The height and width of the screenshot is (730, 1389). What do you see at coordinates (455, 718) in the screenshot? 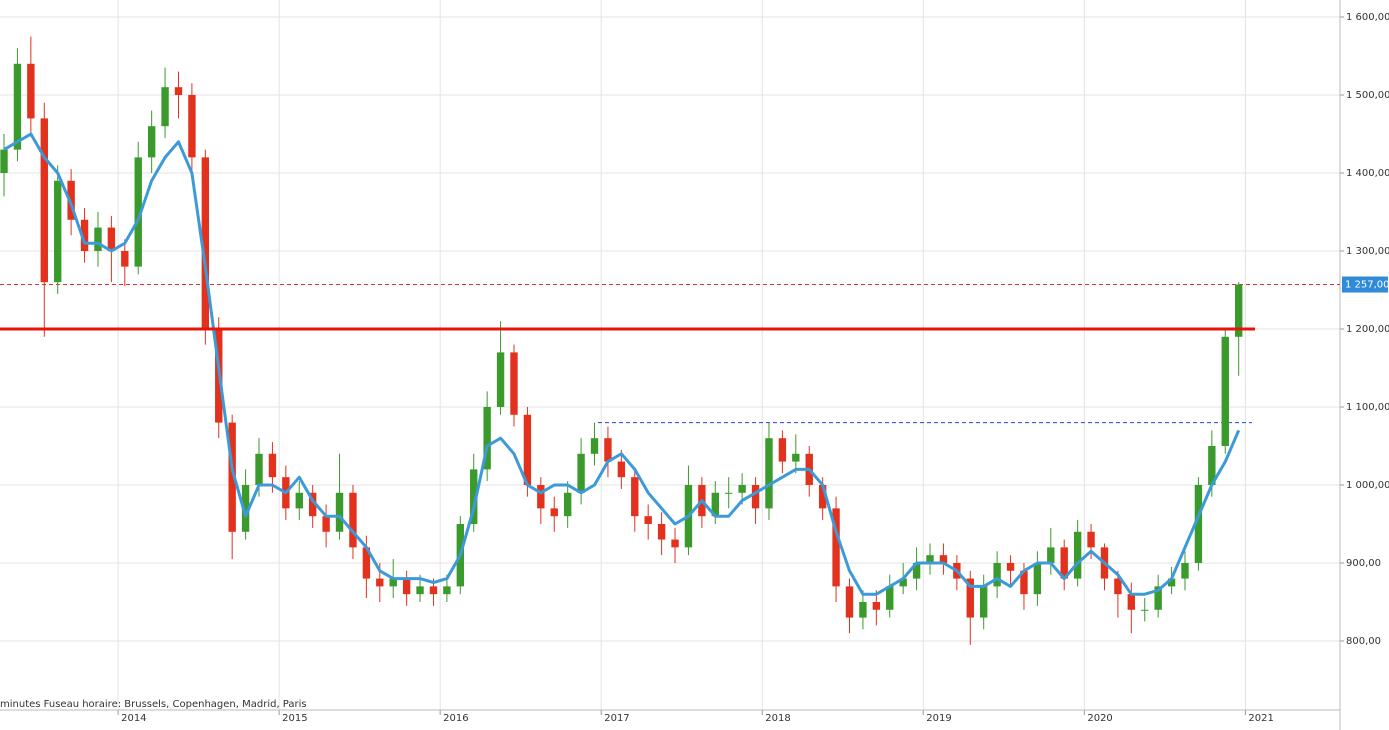
I see `x-tick-label: 2016` at bounding box center [455, 718].